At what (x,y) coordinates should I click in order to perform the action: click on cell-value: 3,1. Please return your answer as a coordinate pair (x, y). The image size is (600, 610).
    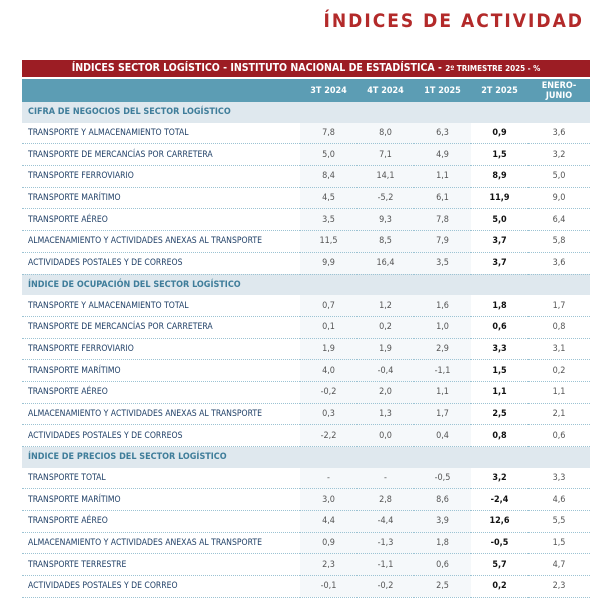
    Looking at the image, I should click on (559, 349).